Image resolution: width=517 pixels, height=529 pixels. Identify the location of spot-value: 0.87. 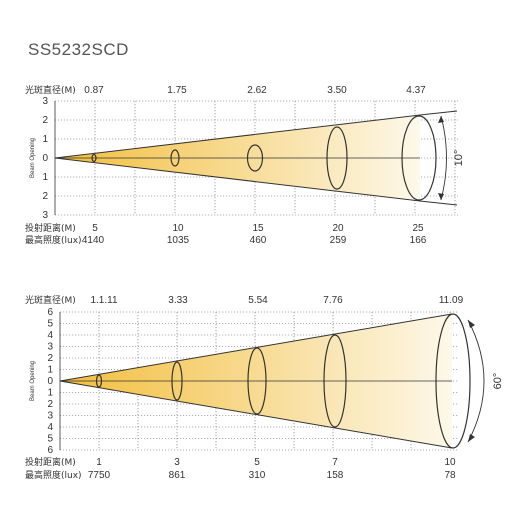
(94, 90).